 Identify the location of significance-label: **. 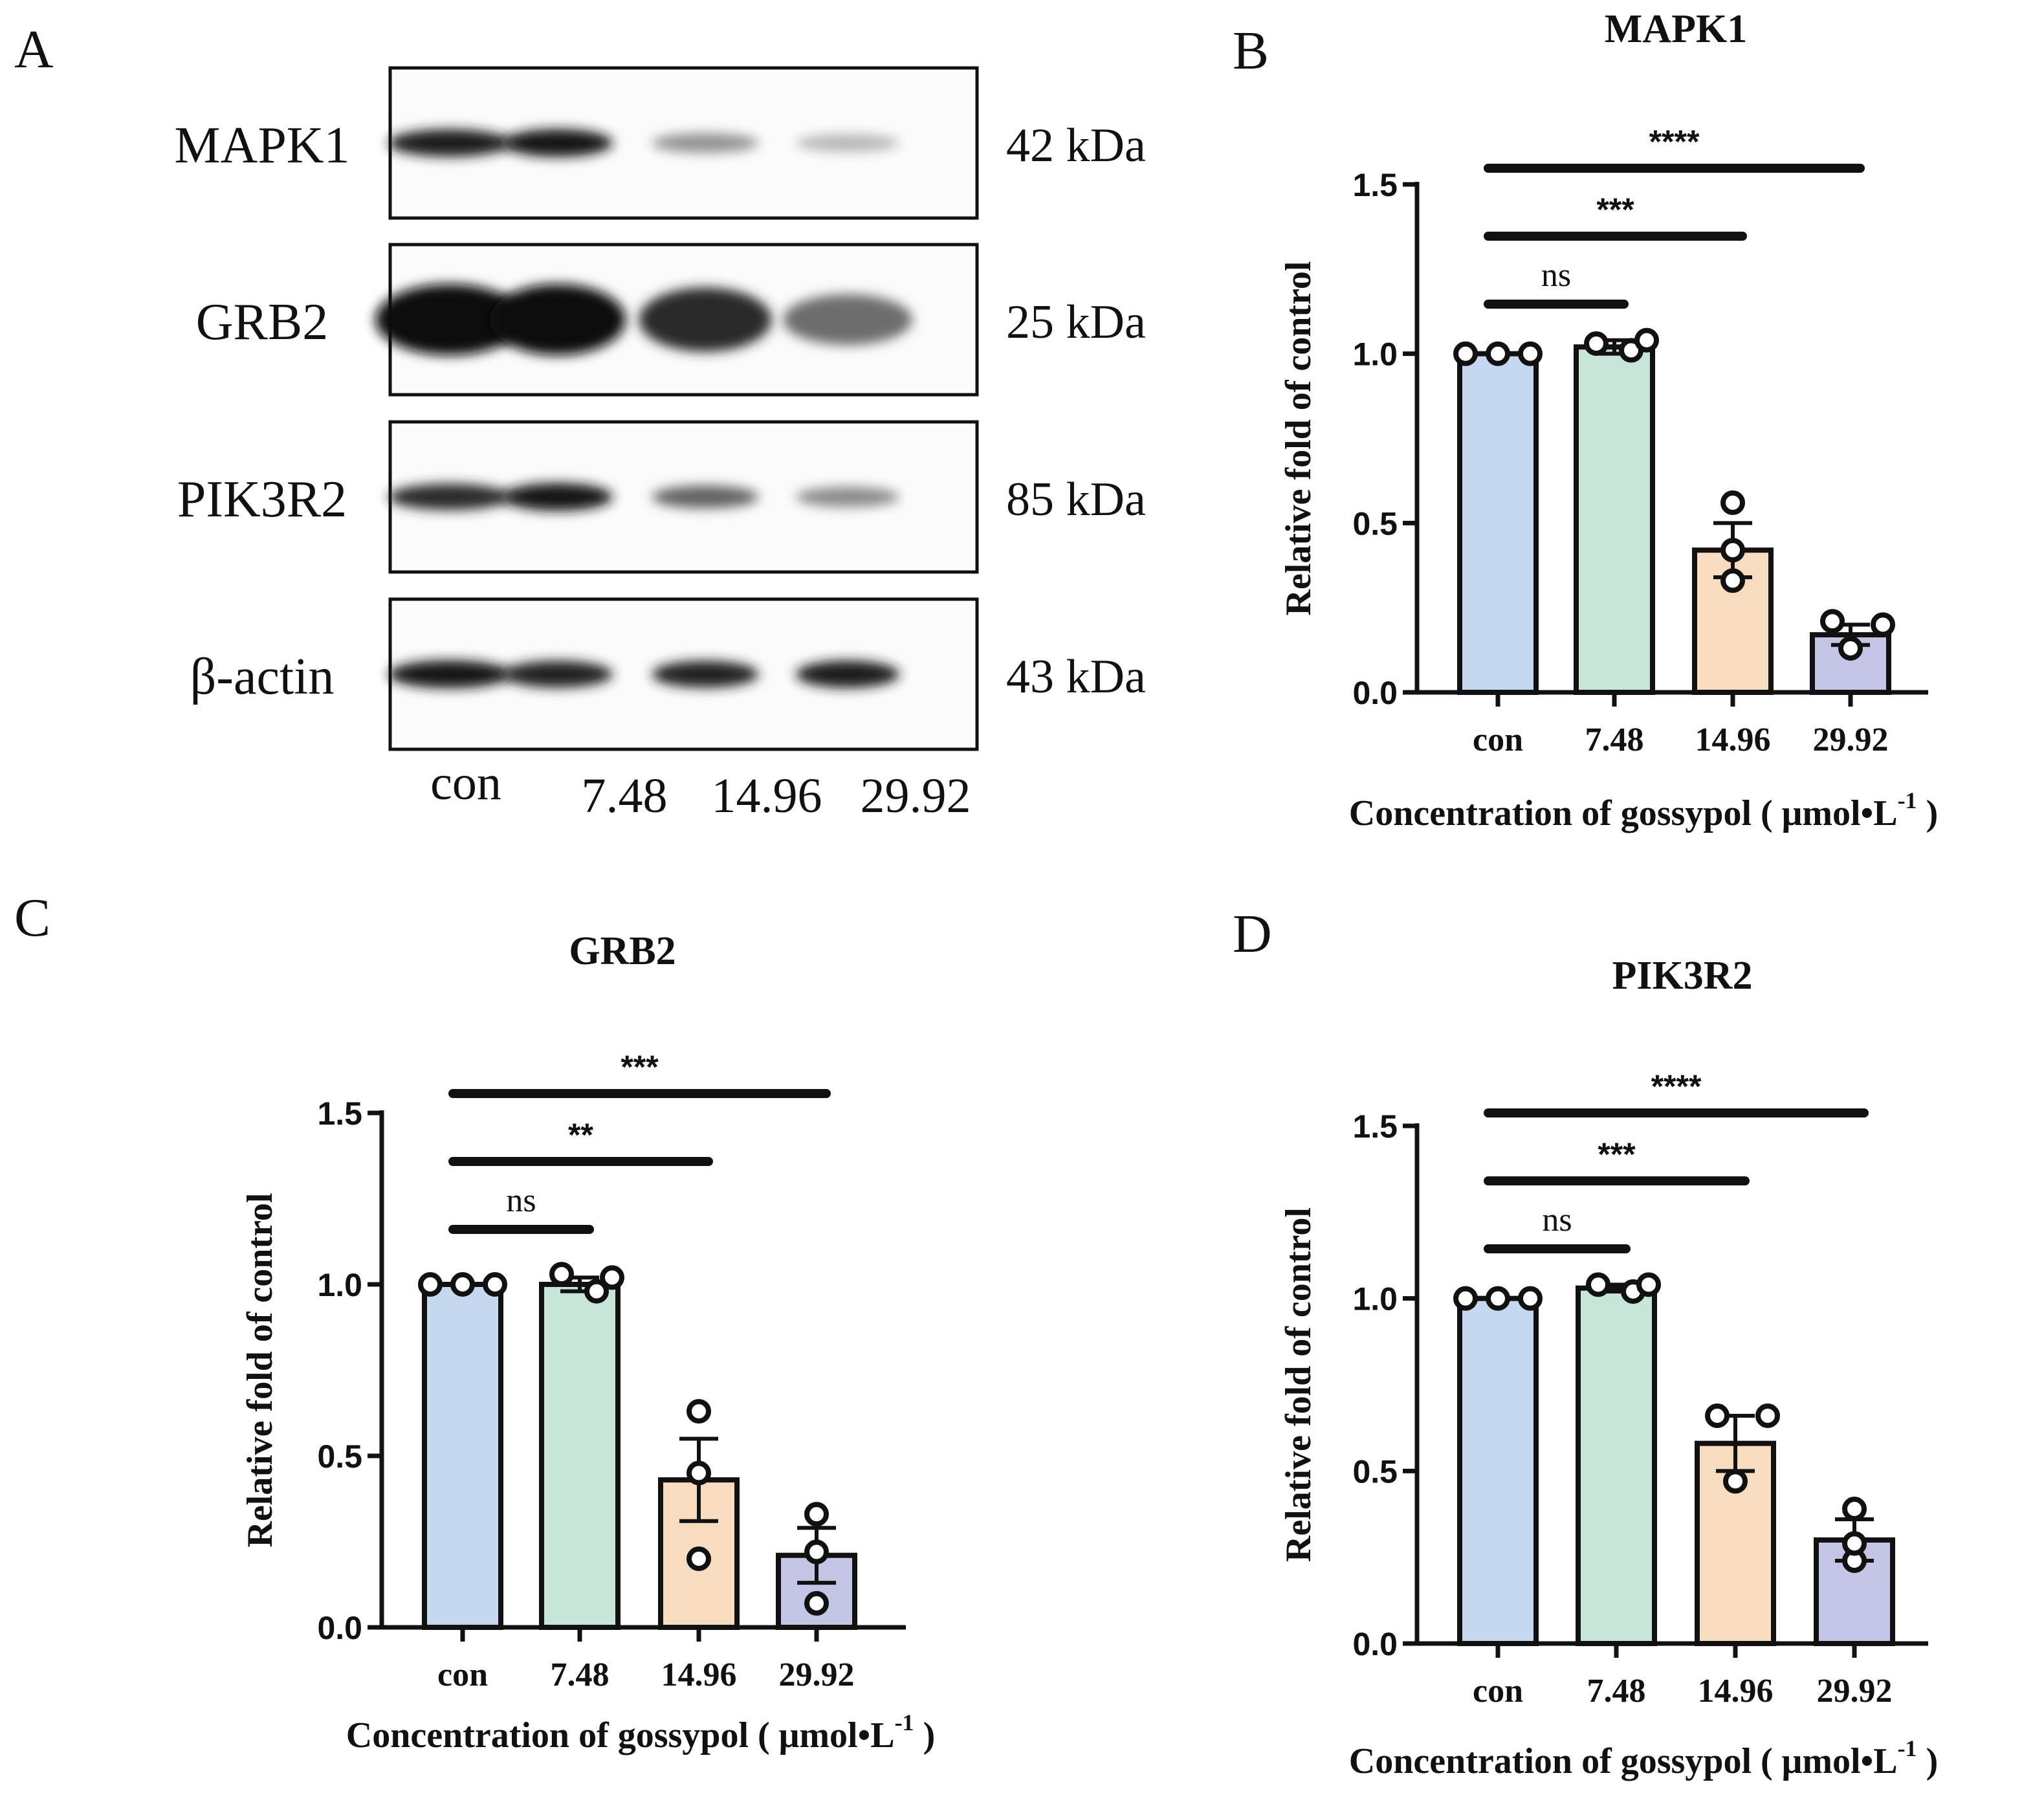
(580, 1135).